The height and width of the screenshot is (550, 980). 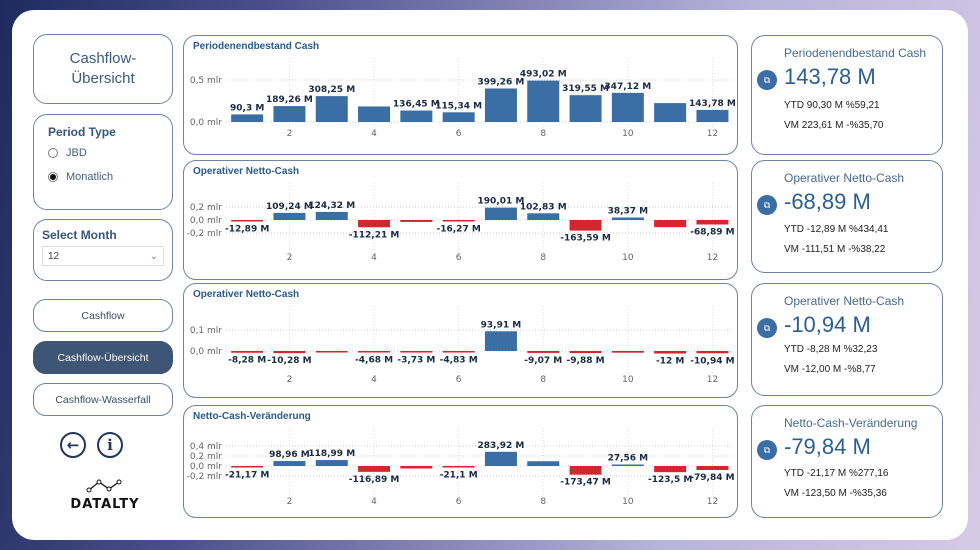 I want to click on kpi-ytd: YTD -21,17 M %277,16, so click(x=836, y=473).